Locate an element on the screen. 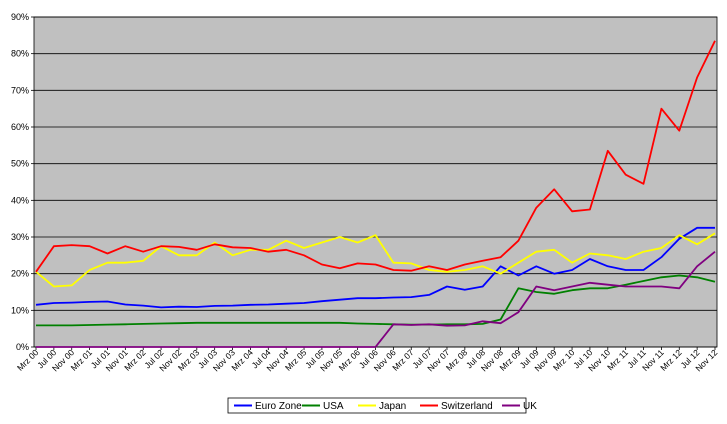  legend-label: Switzerland is located at coordinates (467, 406).